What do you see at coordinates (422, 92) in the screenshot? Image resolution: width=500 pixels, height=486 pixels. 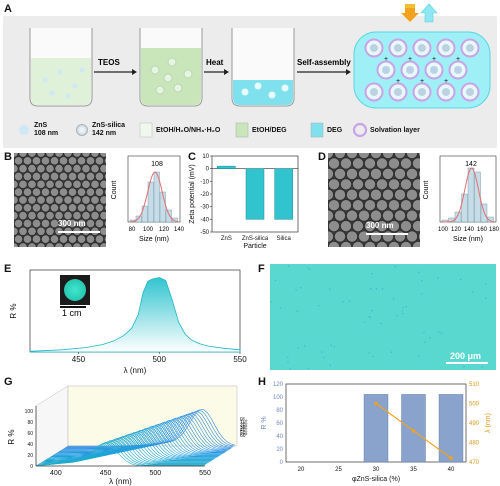 I see `particle-core` at bounding box center [422, 92].